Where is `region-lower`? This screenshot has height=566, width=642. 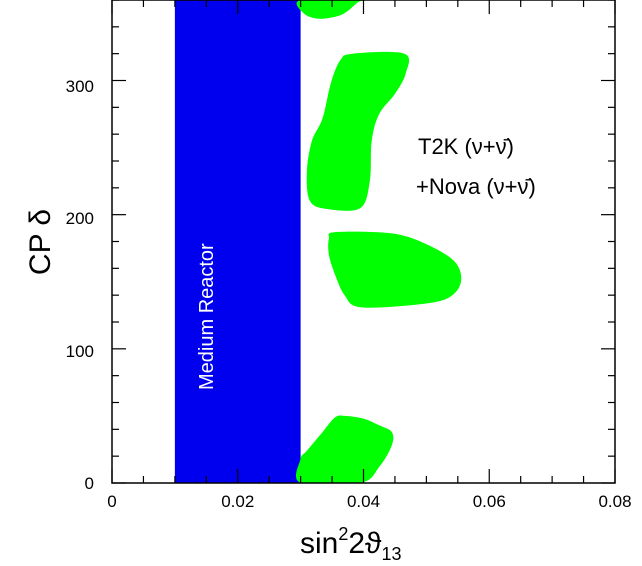
region-lower is located at coordinates (344, 449).